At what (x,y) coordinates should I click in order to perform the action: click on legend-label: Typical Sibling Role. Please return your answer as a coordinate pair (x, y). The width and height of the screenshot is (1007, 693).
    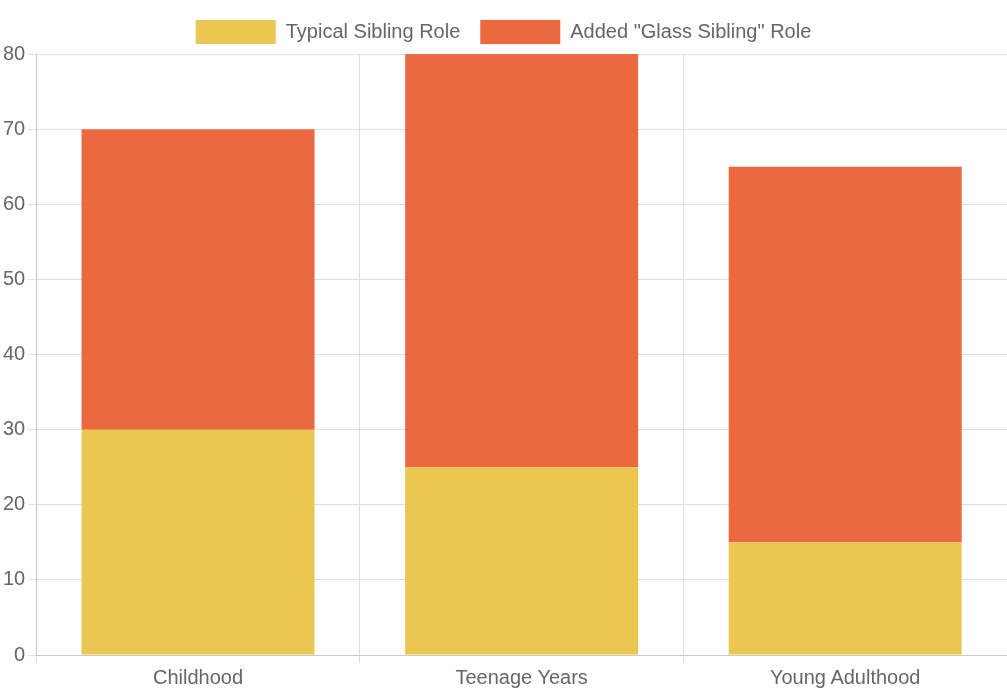
    Looking at the image, I should click on (373, 30).